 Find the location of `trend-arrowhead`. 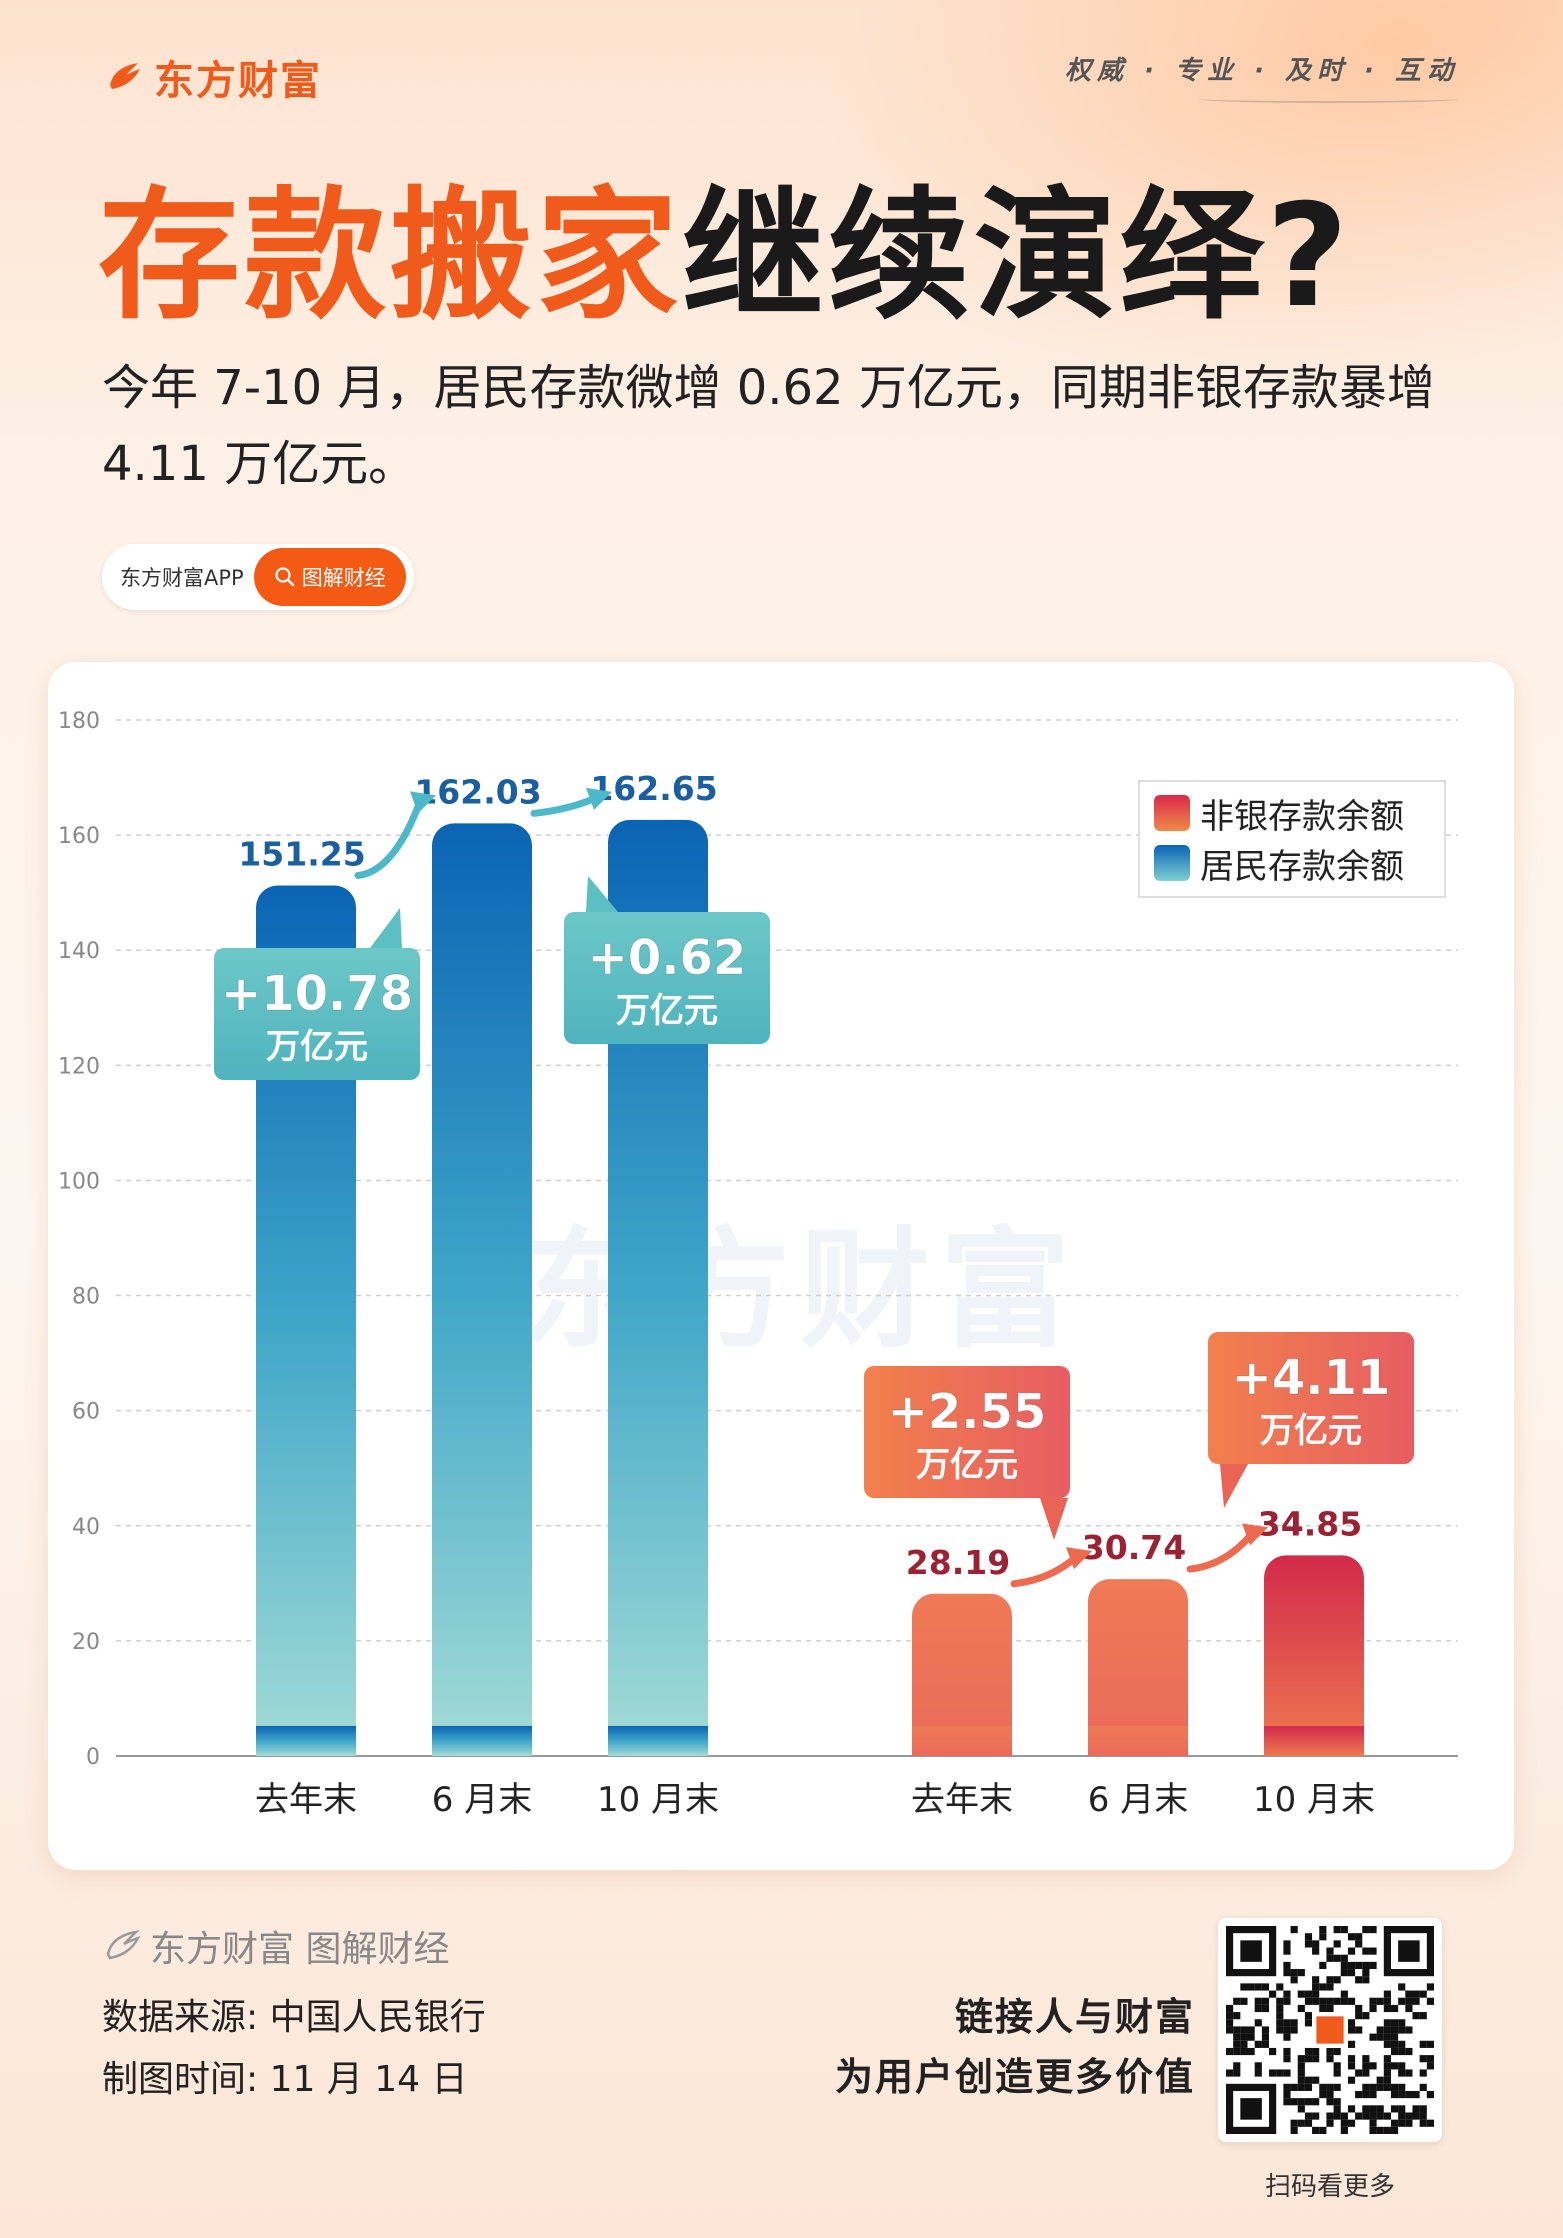

trend-arrowhead is located at coordinates (423, 802).